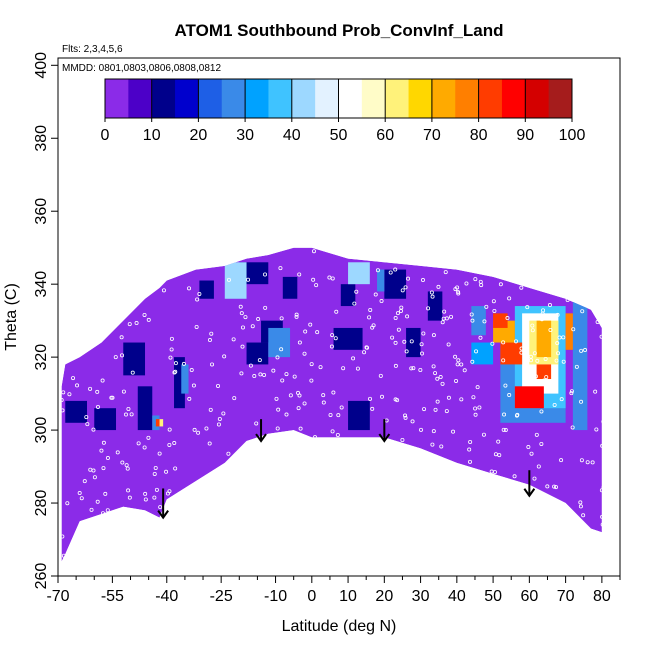 Image resolution: width=650 pixels, height=655 pixels. Describe the element at coordinates (479, 135) in the screenshot. I see `colorbar-tick-label: 80` at that location.